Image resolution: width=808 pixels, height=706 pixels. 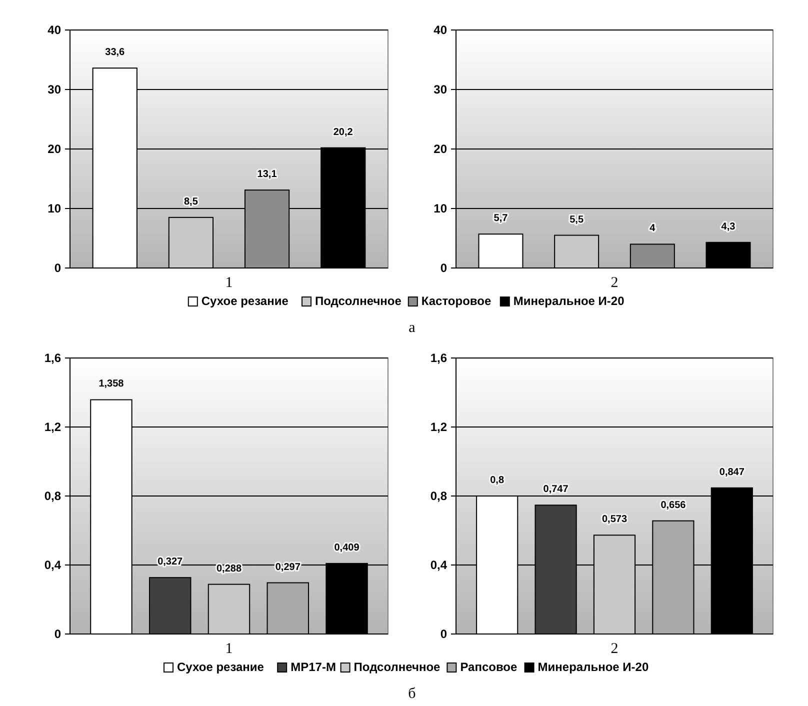 What do you see at coordinates (615, 520) in the screenshot?
I see `data-label: 0,573` at bounding box center [615, 520].